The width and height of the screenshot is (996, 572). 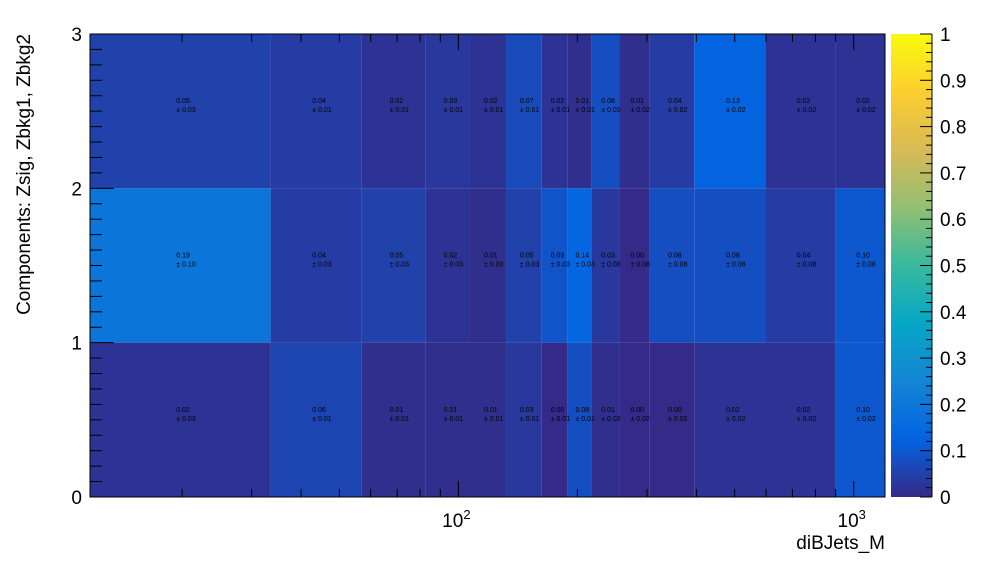 What do you see at coordinates (183, 256) in the screenshot?
I see `cell-value-label: 0.19` at bounding box center [183, 256].